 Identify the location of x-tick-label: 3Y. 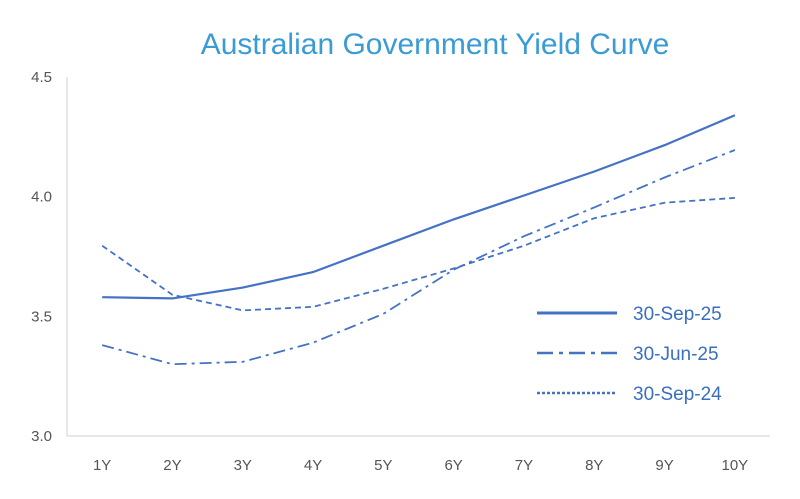
(243, 465).